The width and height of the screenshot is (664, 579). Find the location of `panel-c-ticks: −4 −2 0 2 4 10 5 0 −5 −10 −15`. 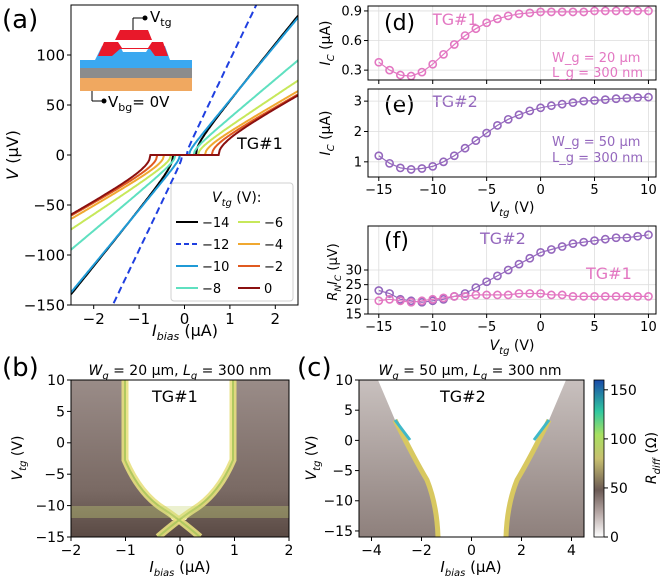

panel-c-ticks: −4 −2 0 2 4 10 5 0 −5 −10 −15 is located at coordinates (449, 466).